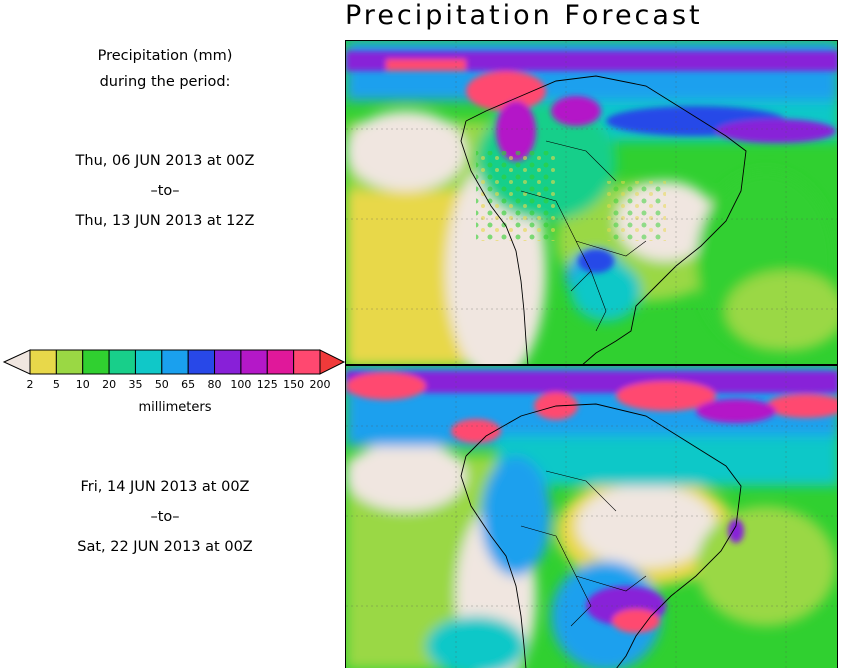  I want to click on period1-end: Thu, 13 JUN 2013 at 12Z, so click(165, 221).